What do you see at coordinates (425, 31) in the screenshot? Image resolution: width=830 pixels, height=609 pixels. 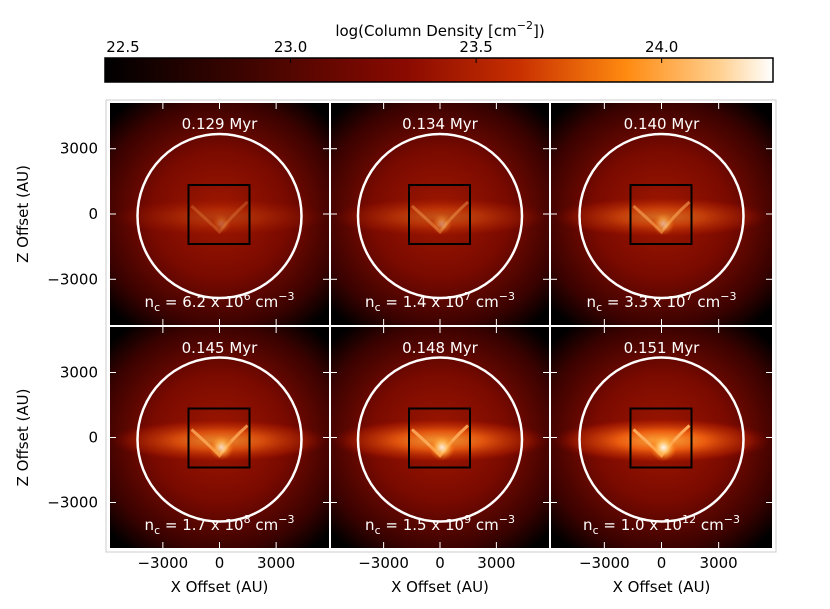 I see `colorbar-title-text: log(Column Density [cm` at bounding box center [425, 31].